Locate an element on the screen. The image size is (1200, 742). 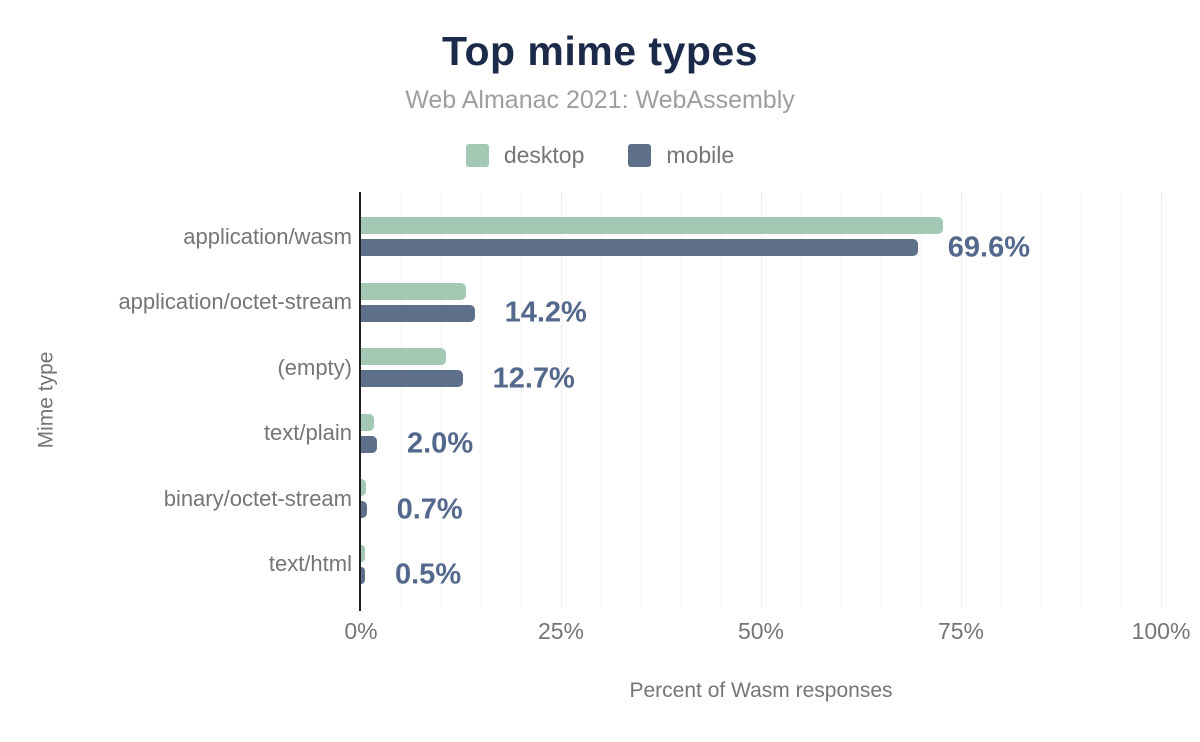
category-label: binary/octet-stream is located at coordinates (257, 498).